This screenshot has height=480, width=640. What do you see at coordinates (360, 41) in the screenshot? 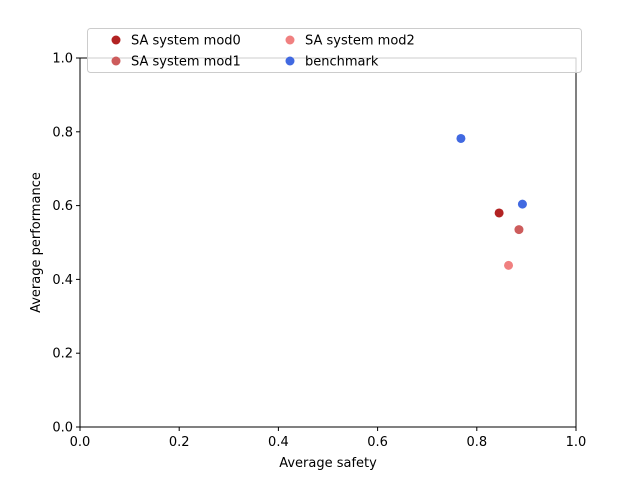
I see `legend-label: SA system mod2` at bounding box center [360, 41].